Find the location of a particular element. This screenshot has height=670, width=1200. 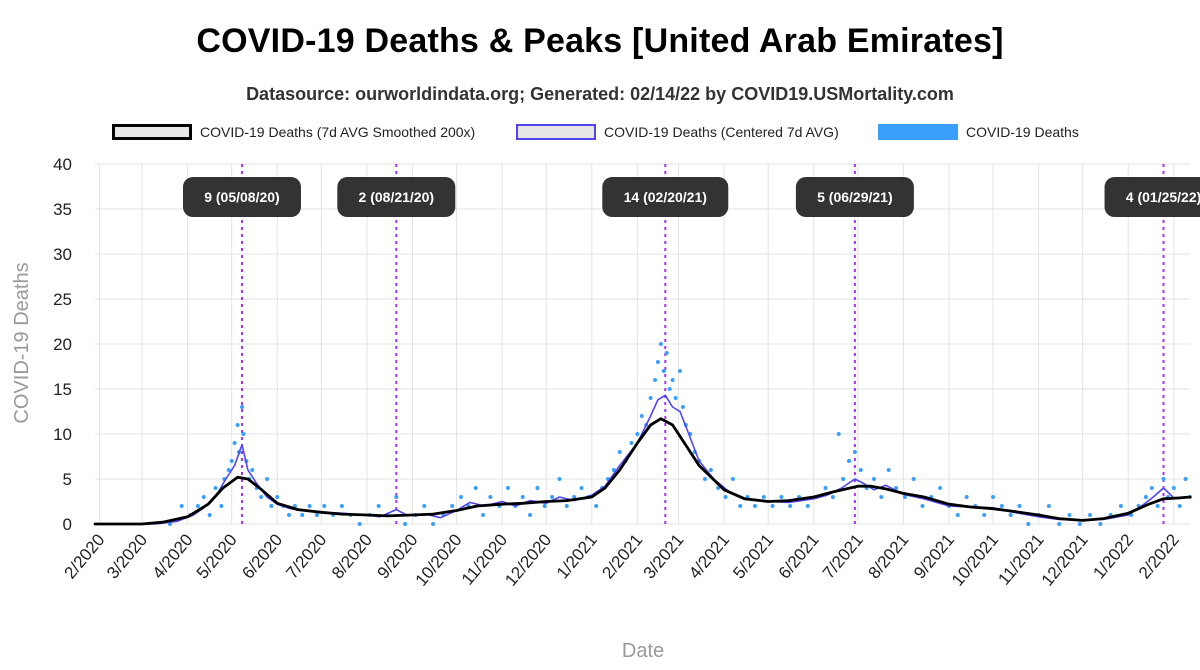

x-axis-title: Date is located at coordinates (643, 651).